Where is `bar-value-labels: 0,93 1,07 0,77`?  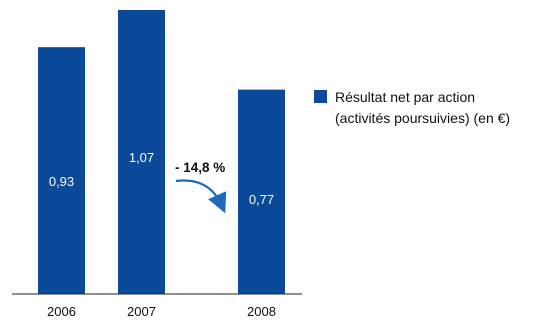 bar-value-labels: 0,93 1,07 0,77 is located at coordinates (161, 178).